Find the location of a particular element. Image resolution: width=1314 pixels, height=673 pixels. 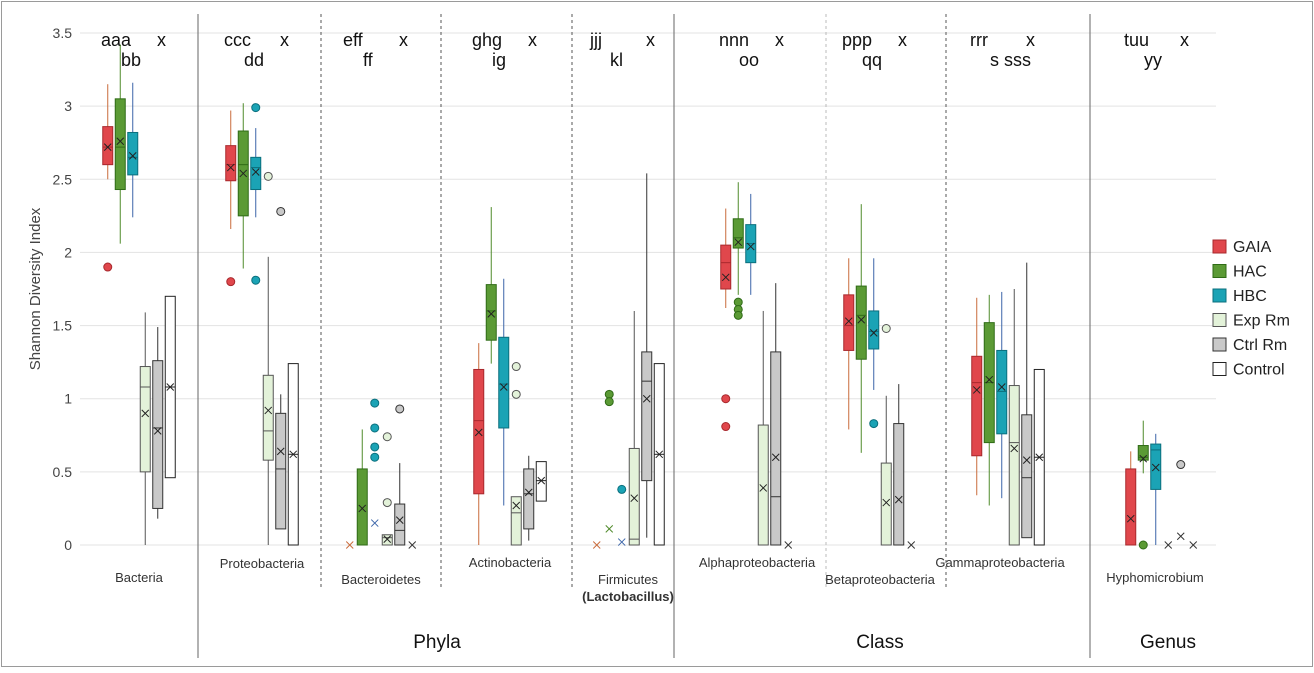

significance-letters-bottom: kl is located at coordinates (616, 60).